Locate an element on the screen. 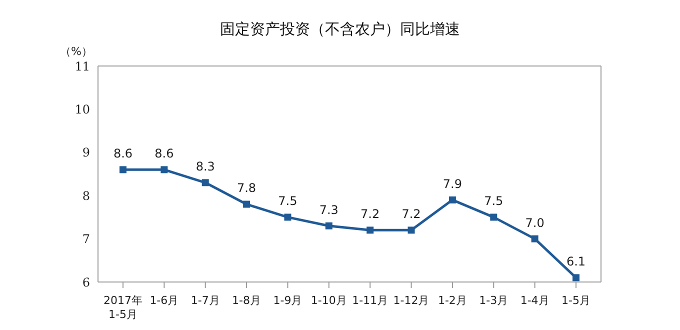 The height and width of the screenshot is (330, 680). x-tick-label: 1-3月 is located at coordinates (493, 300).